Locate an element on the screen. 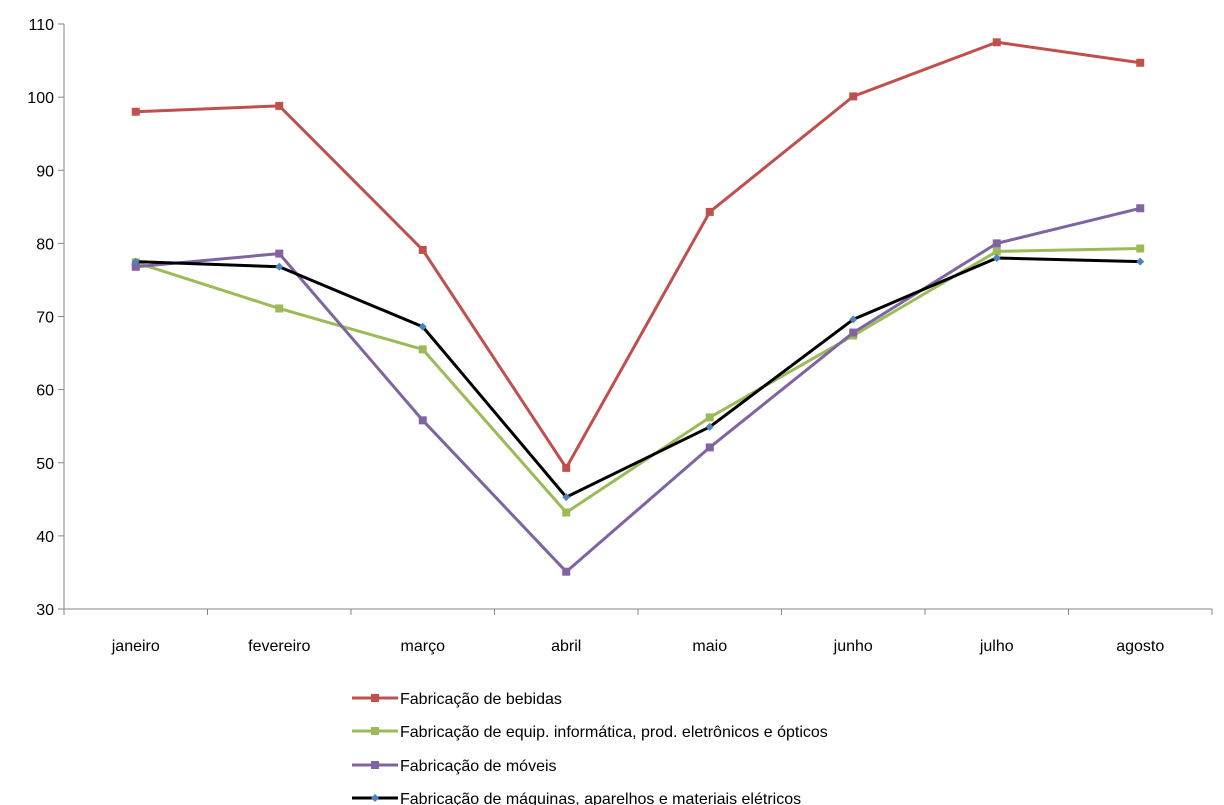 The image size is (1224, 805). y-tick-label: 110 is located at coordinates (41, 25).